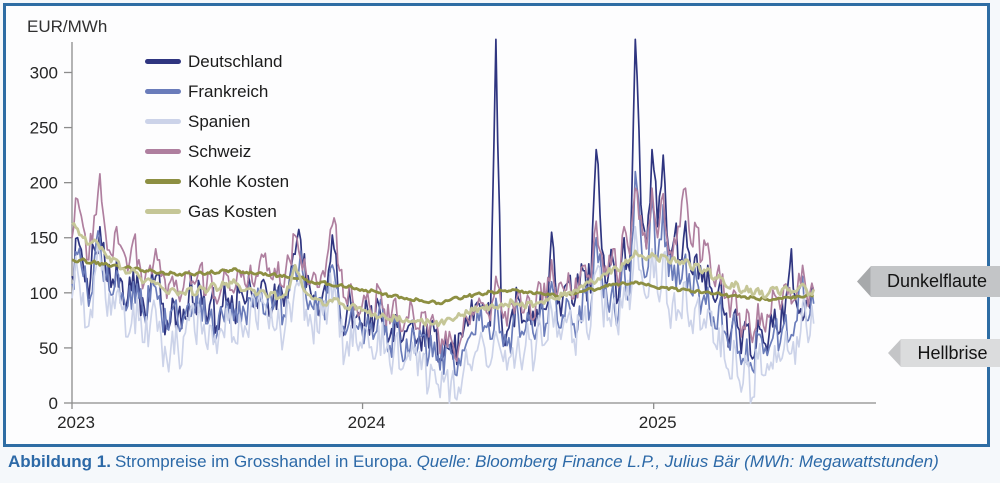  I want to click on legend-item-gas-kosten: Gas Kosten, so click(217, 211).